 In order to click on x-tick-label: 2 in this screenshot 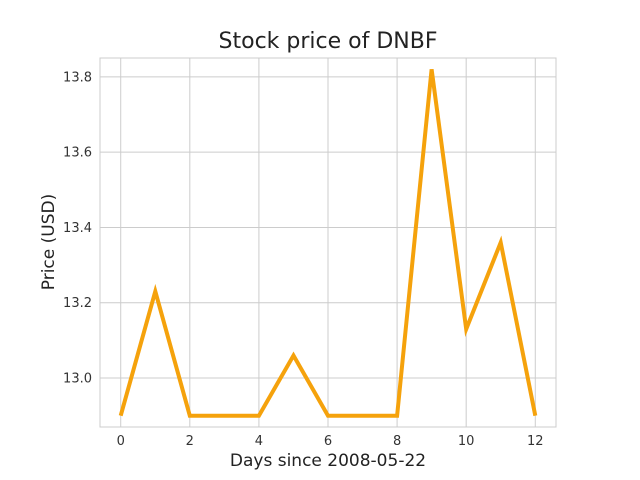, I will do `click(190, 441)`.